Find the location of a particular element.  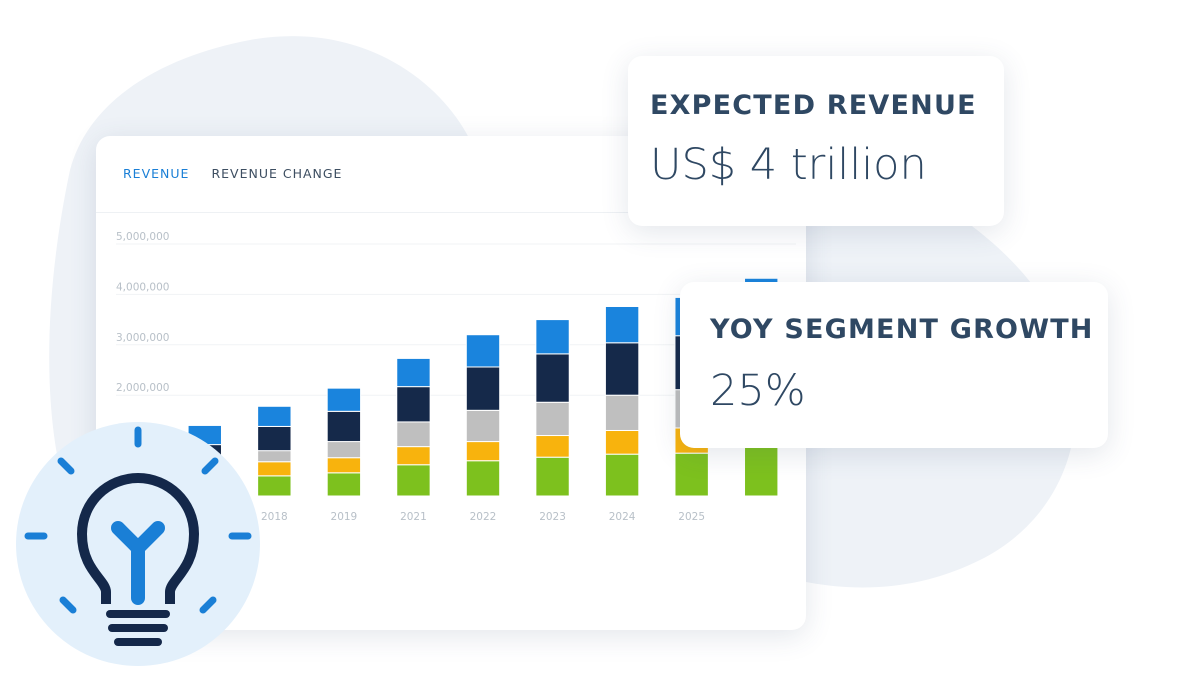

expected-revenue-title: EXPECTED REVENUE is located at coordinates (813, 105).